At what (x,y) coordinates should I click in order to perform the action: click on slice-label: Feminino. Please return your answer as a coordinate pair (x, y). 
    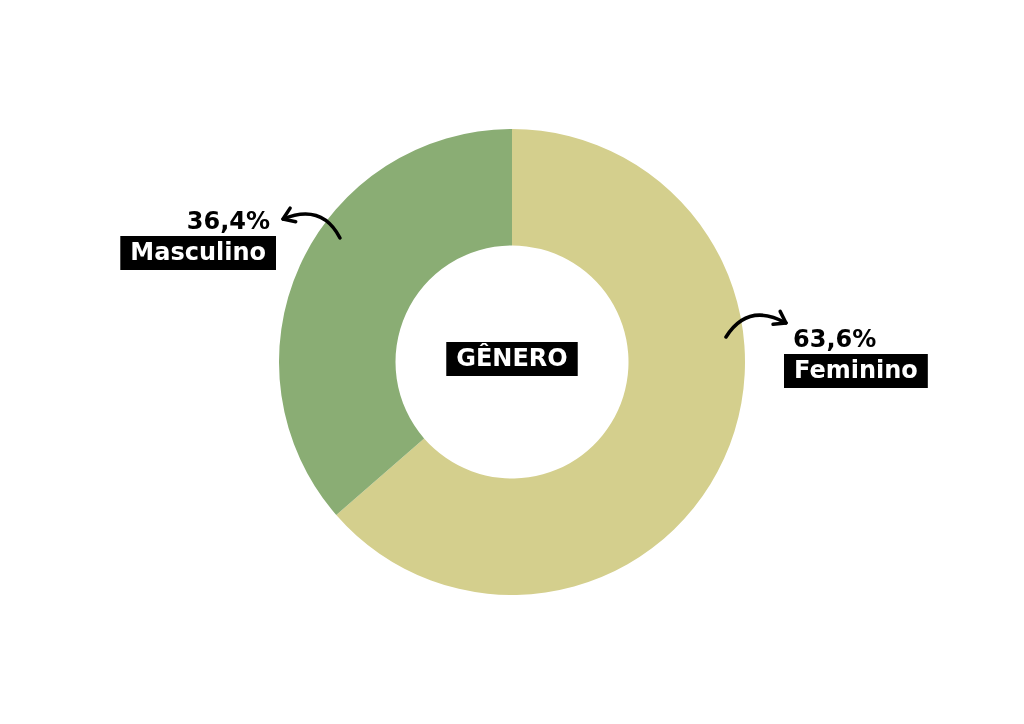
    Looking at the image, I should click on (856, 370).